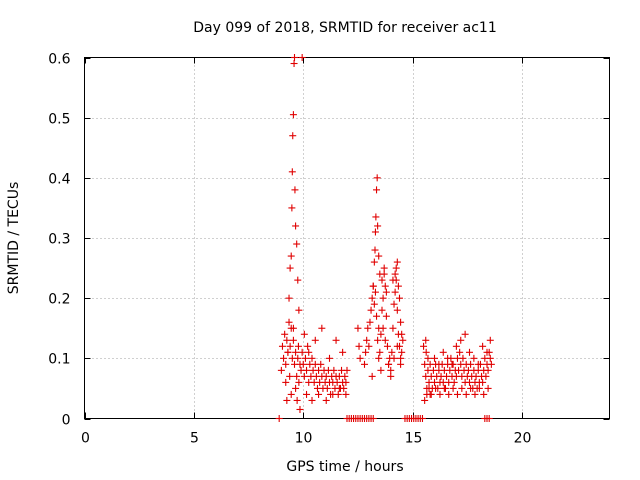 The height and width of the screenshot is (480, 640). I want to click on y-tick-label: 0.1, so click(59, 360).